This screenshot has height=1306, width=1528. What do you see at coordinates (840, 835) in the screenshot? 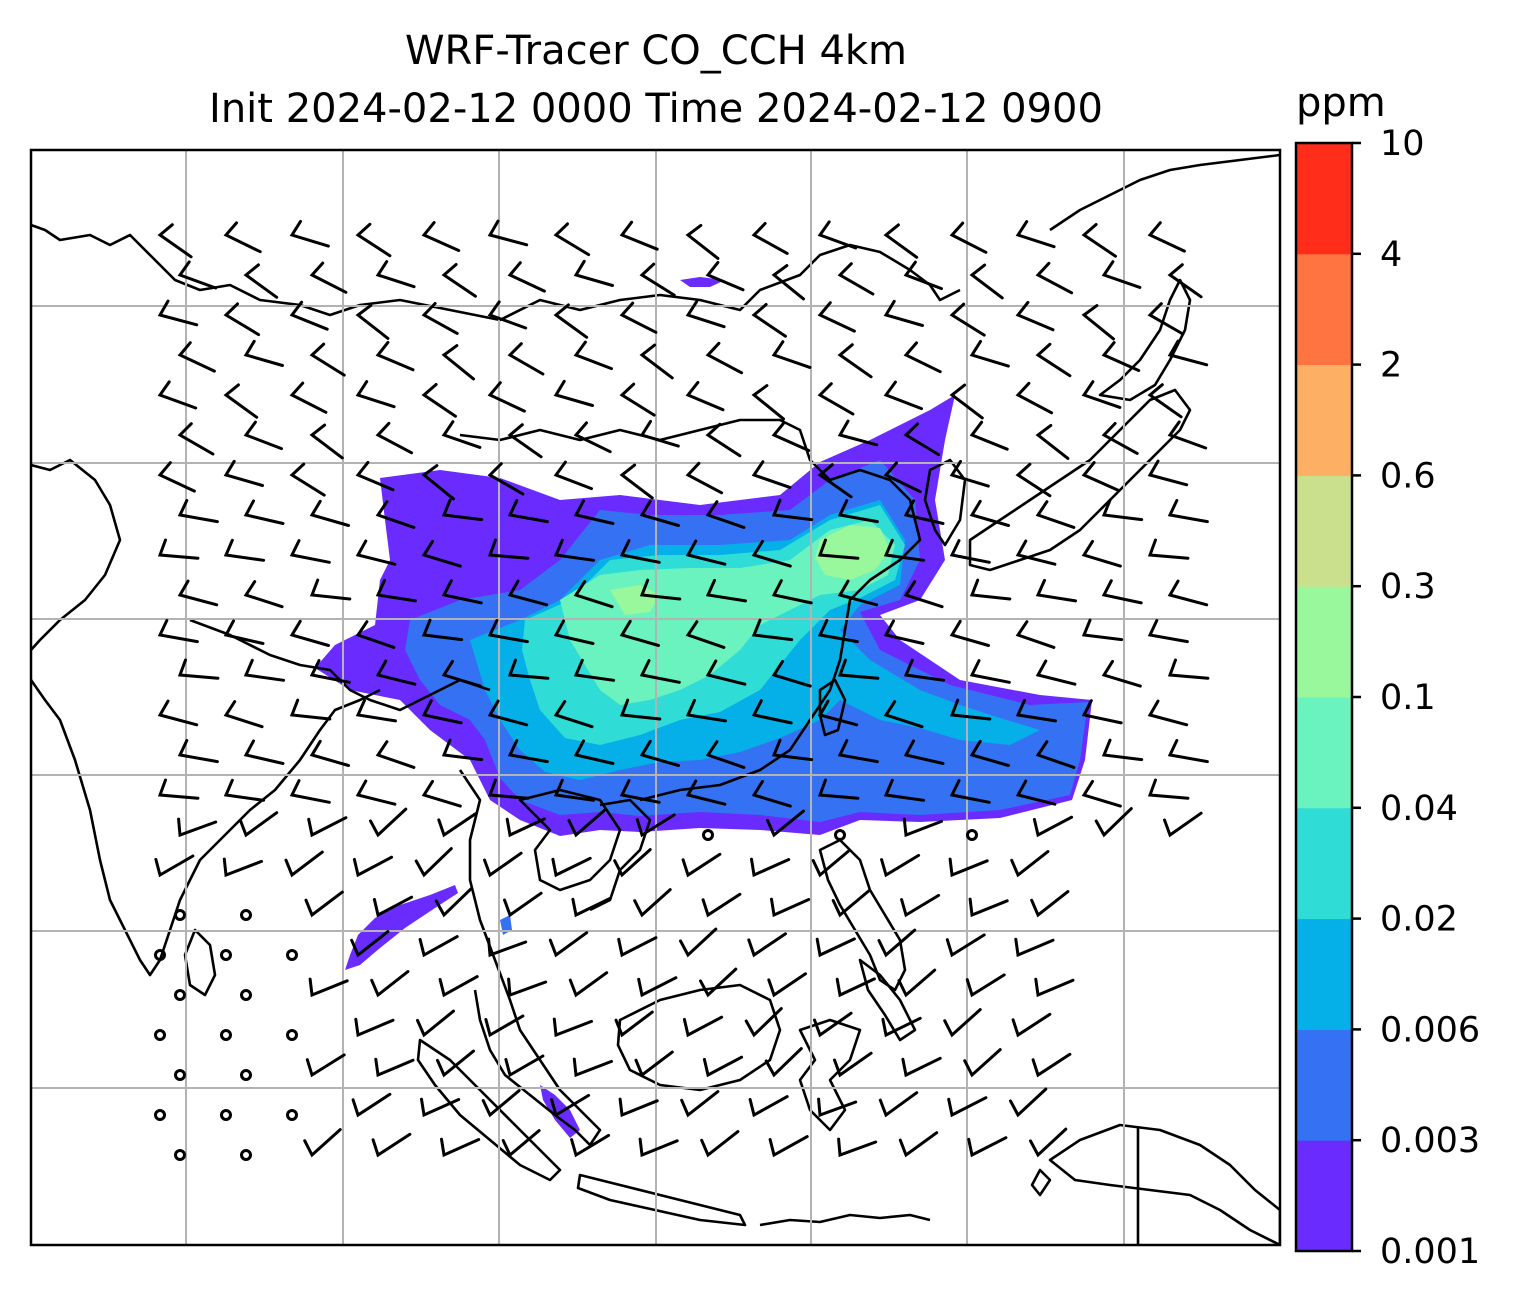
I see `calm-wind-marker` at bounding box center [840, 835].